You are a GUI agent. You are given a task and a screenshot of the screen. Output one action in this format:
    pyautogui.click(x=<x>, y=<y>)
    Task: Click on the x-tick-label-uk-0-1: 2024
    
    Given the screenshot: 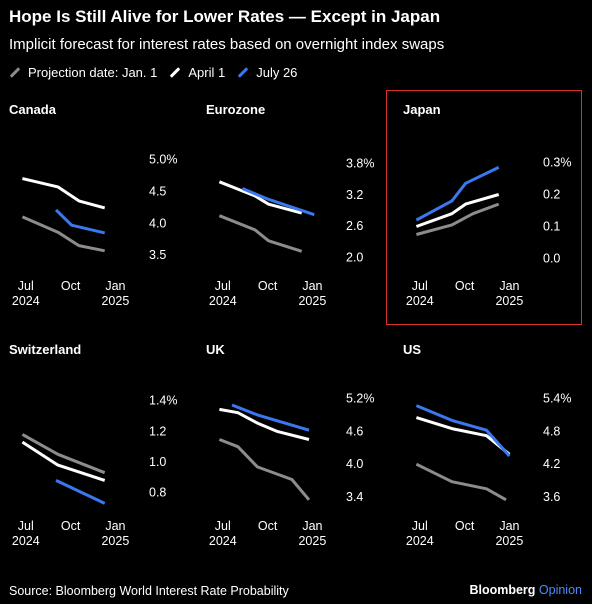 What is the action you would take?
    pyautogui.click(x=223, y=541)
    